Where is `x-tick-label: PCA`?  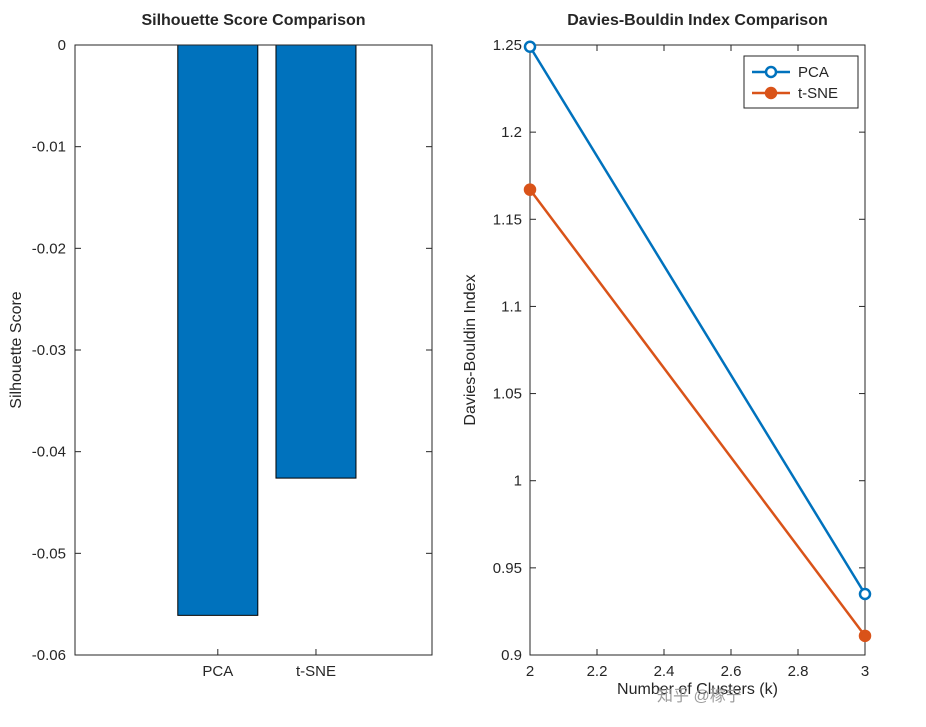
x-tick-label: PCA is located at coordinates (217, 671).